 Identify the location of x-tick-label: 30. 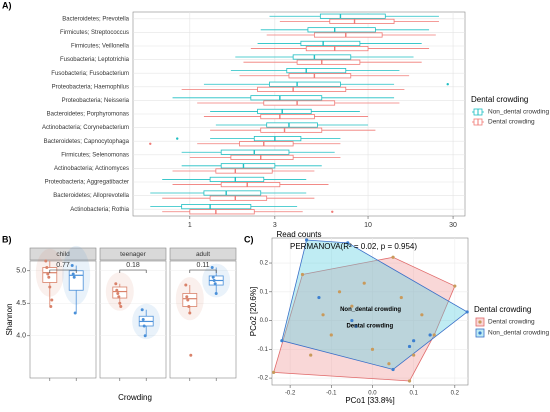
(453, 225).